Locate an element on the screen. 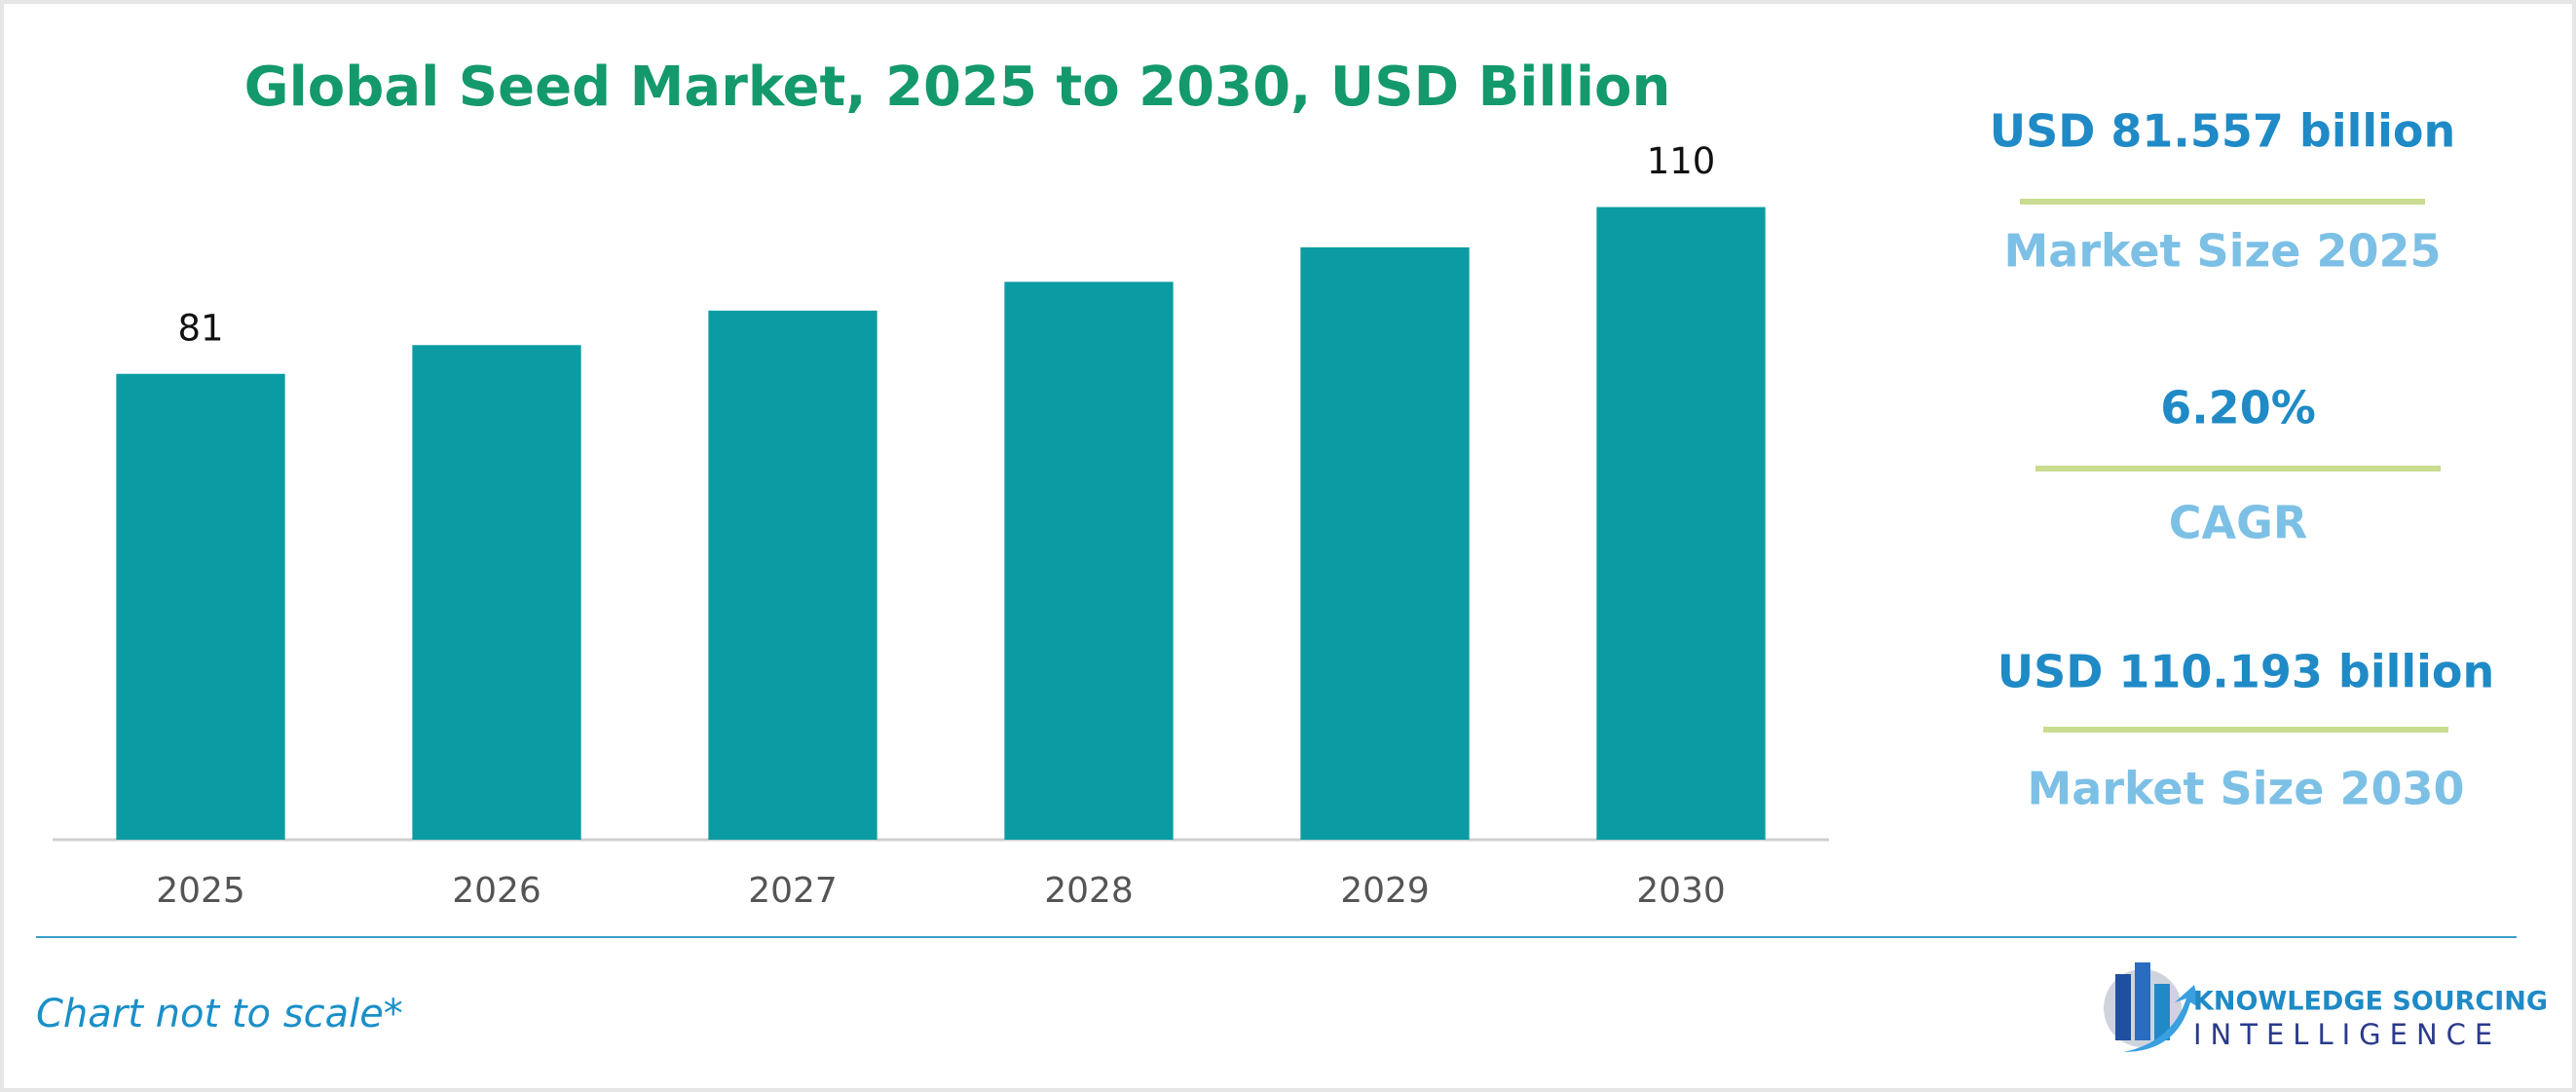 The image size is (2576, 1092). logo: KNOWLEDGE SOURCING INTELLIGENCE is located at coordinates (2326, 1007).